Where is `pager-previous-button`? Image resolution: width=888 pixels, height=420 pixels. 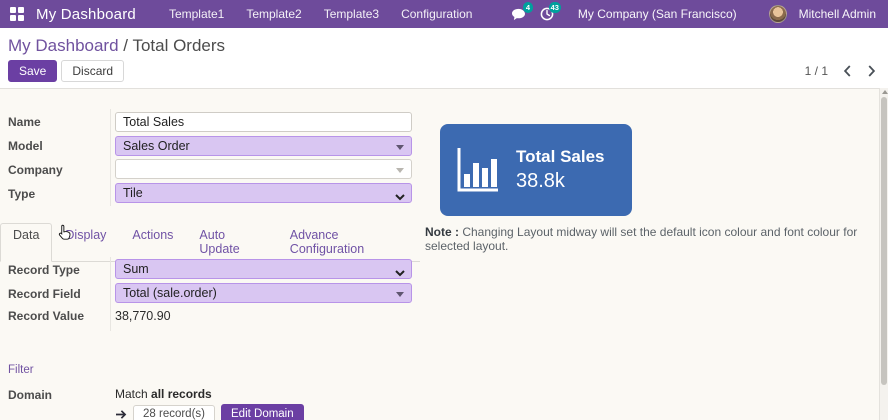
pager-previous-button is located at coordinates (847, 71).